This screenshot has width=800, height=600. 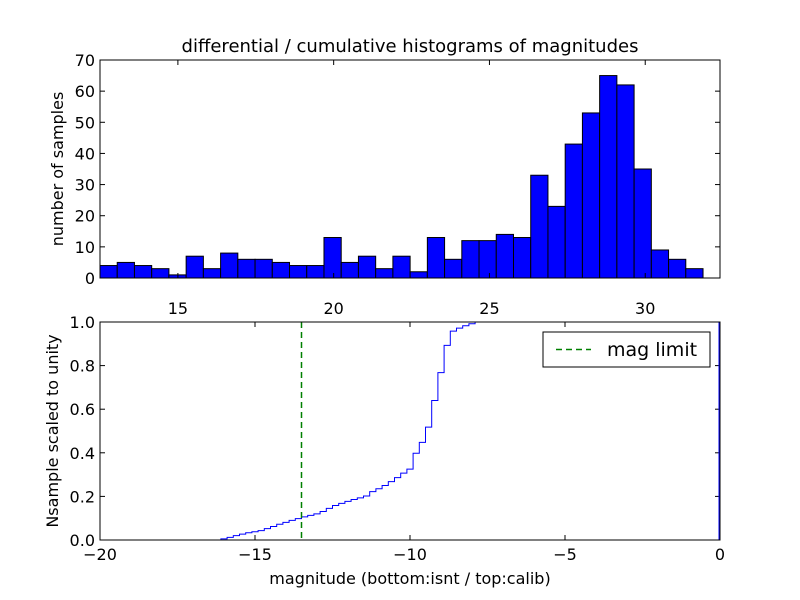 I want to click on y-tick-label: 30, so click(x=85, y=185).